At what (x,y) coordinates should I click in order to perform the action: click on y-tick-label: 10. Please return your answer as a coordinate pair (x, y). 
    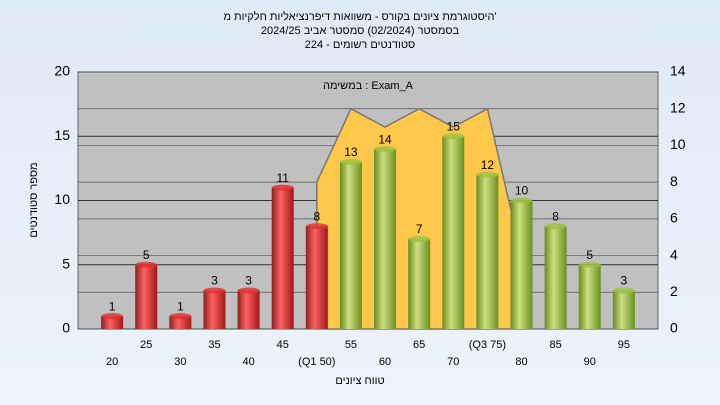
    Looking at the image, I should click on (62, 199).